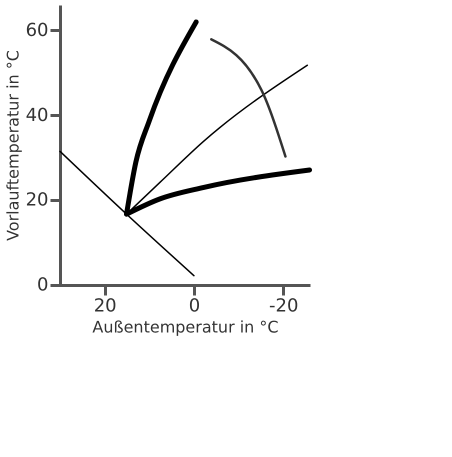 This screenshot has width=452, height=457. I want to click on y-tick-label: 20, so click(37, 200).